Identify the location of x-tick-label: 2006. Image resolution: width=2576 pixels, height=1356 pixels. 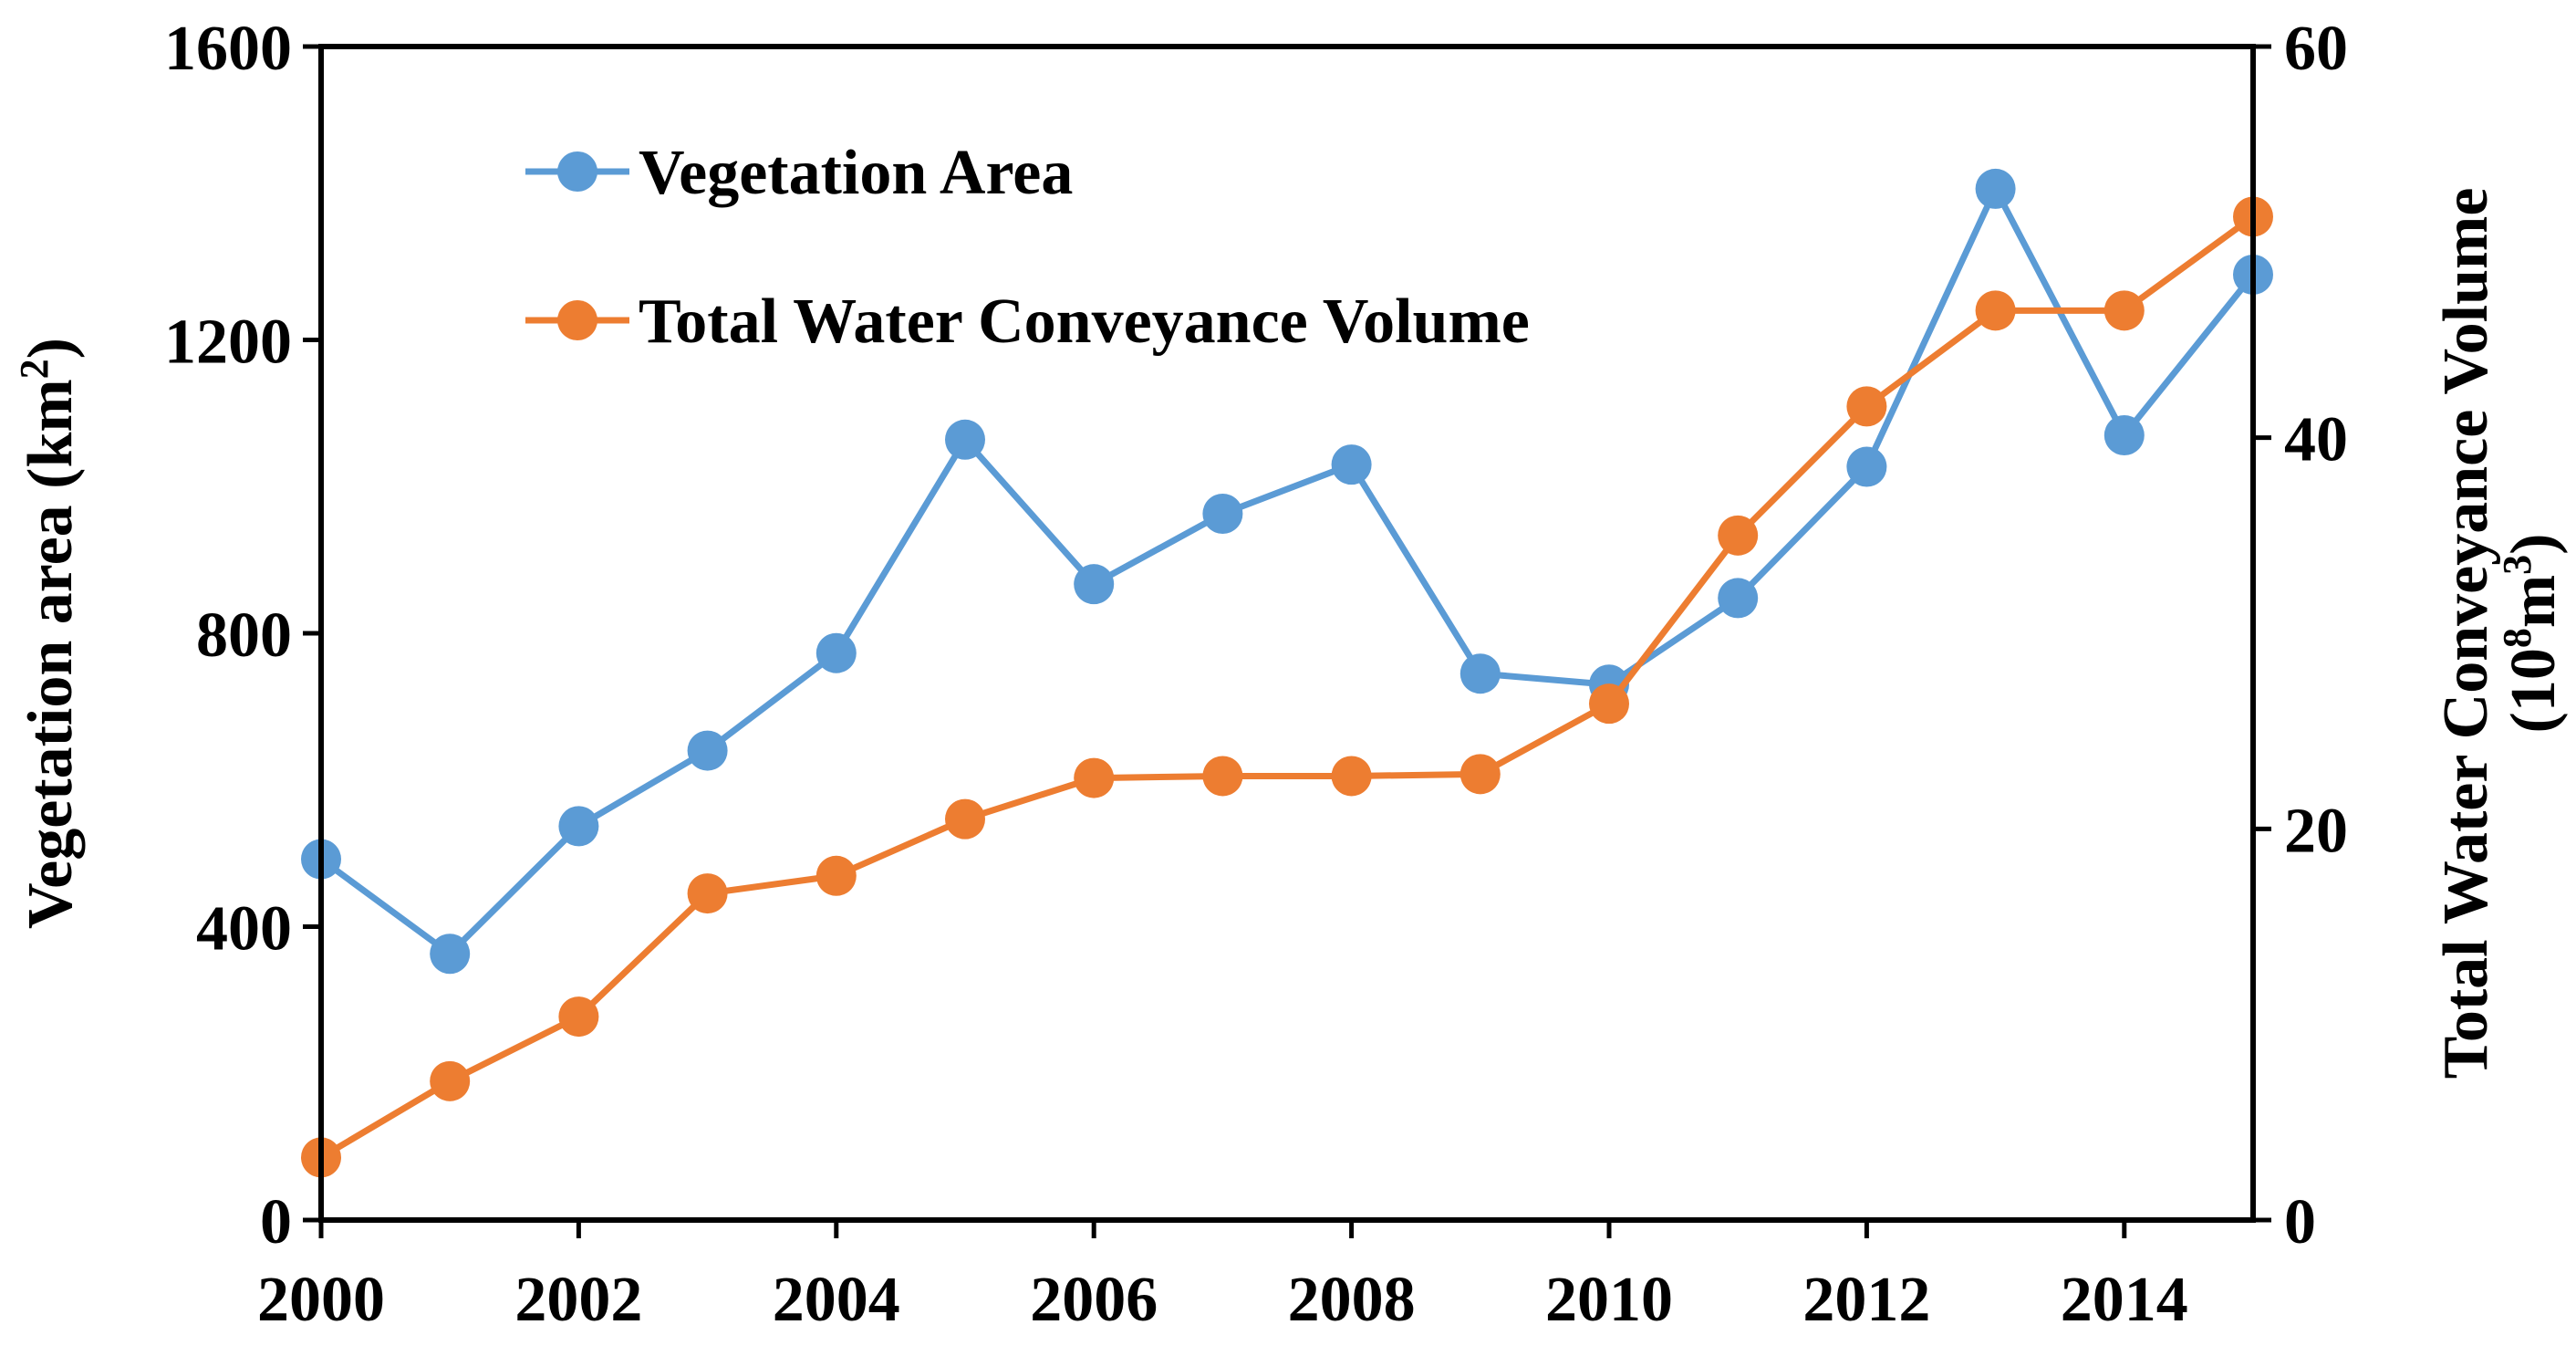
(1094, 1300).